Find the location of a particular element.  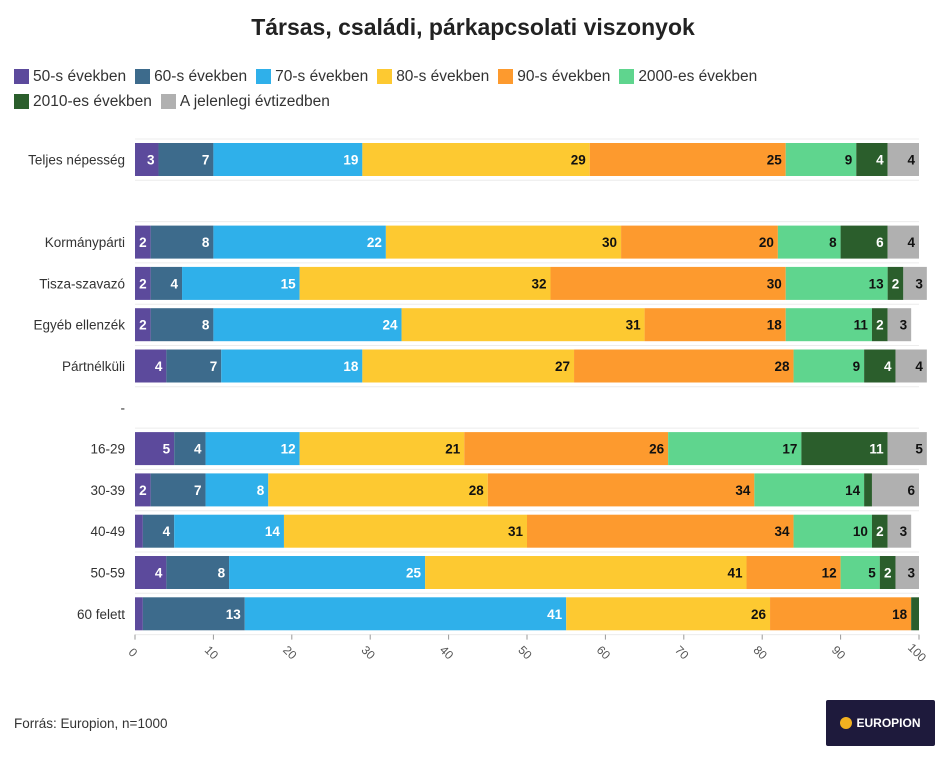

data-label: 18 is located at coordinates (351, 366).